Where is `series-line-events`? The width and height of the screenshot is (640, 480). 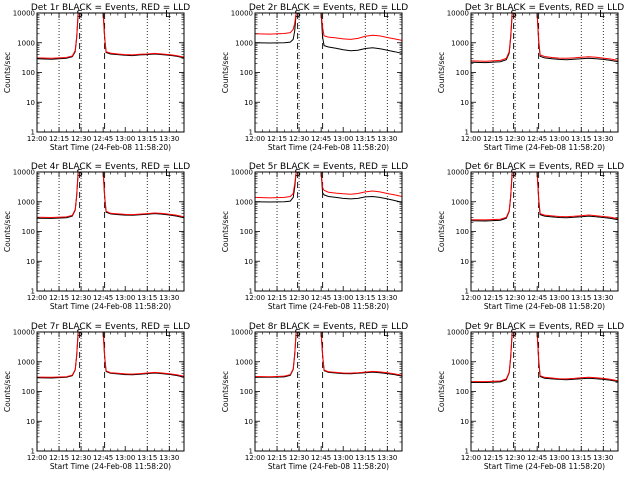 series-line-events is located at coordinates (328, 187).